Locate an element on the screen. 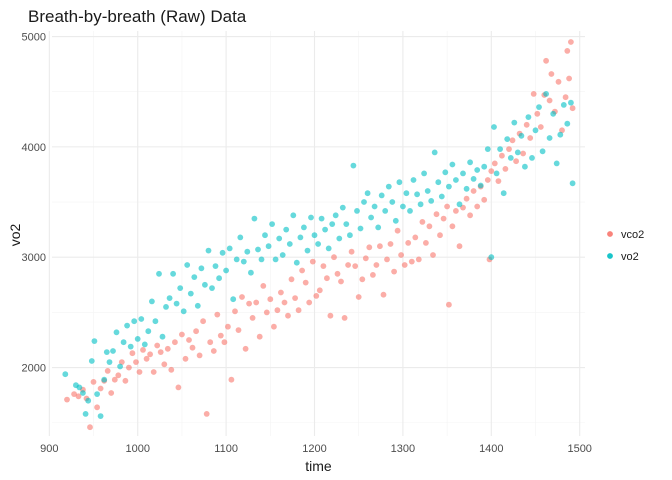  x-tick-label: 1500 is located at coordinates (579, 449).